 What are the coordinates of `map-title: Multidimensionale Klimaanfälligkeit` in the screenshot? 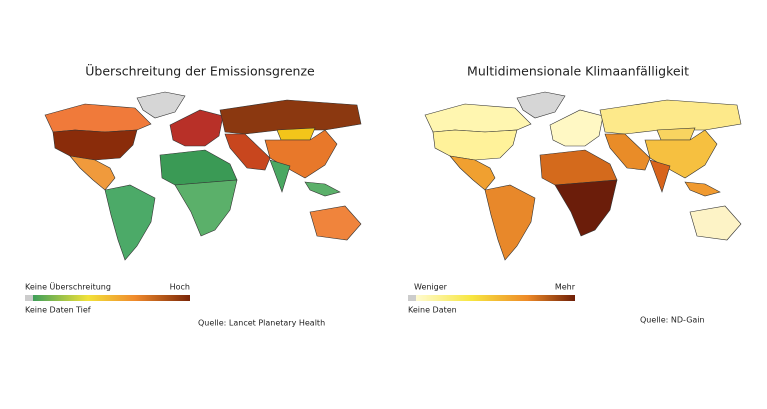 It's located at (578, 71).